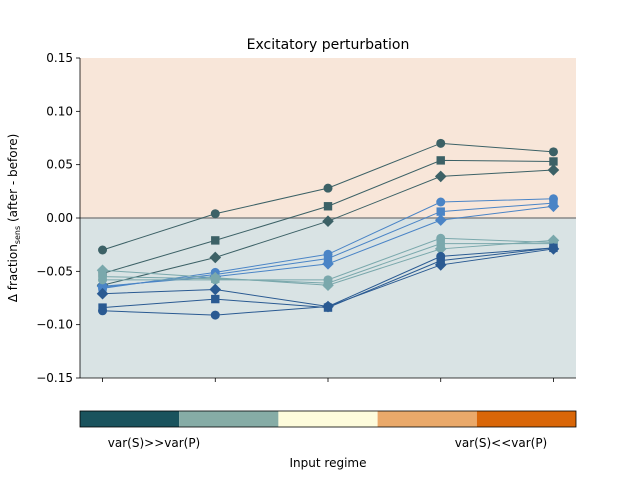 This screenshot has width=640, height=480. Describe the element at coordinates (13, 273) in the screenshot. I see `y-axis-label-main: Δ fraction` at that location.